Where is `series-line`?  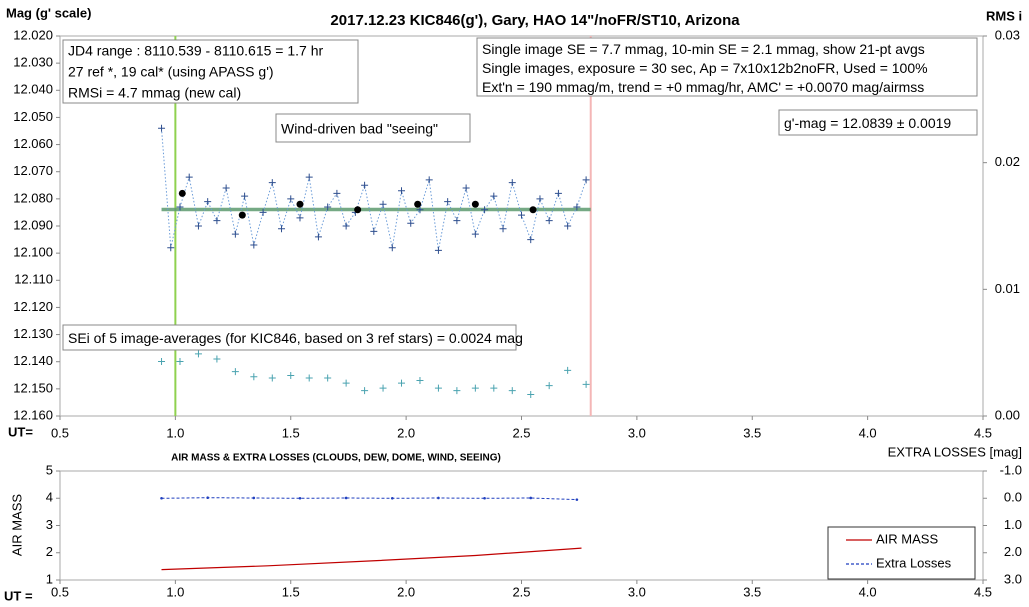
series-line is located at coordinates (369, 499).